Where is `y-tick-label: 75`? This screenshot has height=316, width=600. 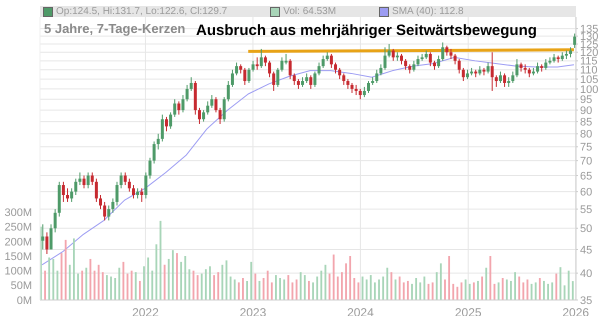
y-tick-label: 75 is located at coordinates (586, 148).